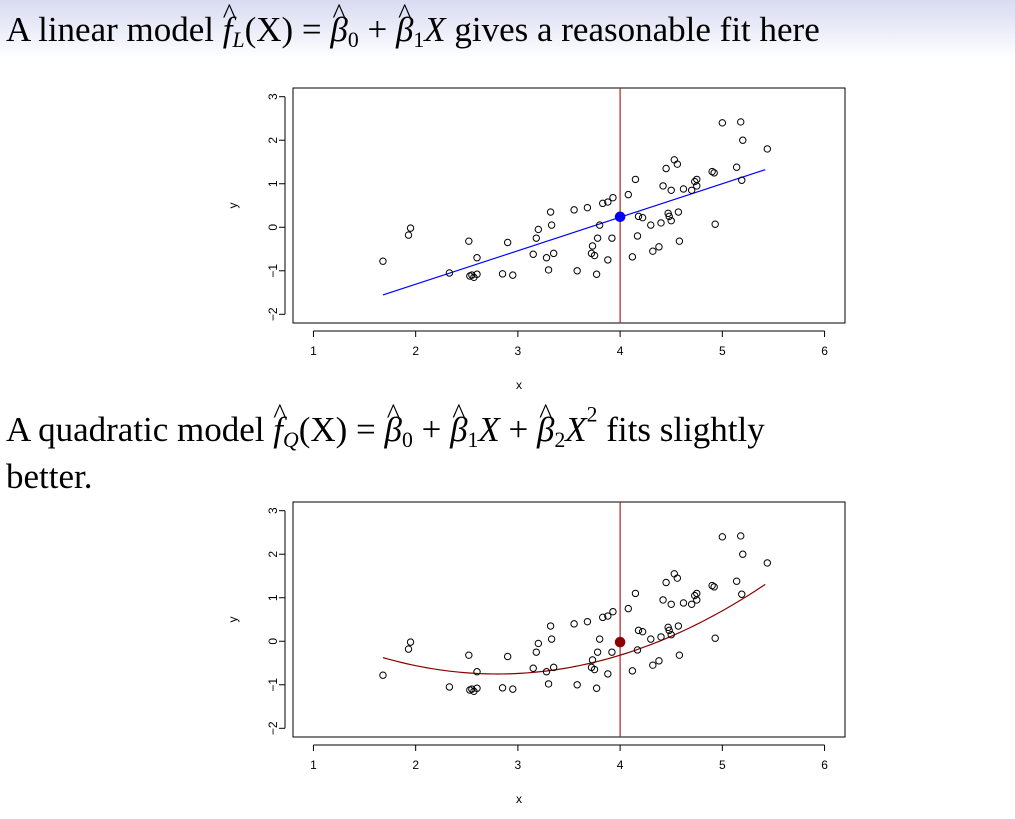  I want to click on x-tick-label: 6, so click(824, 351).